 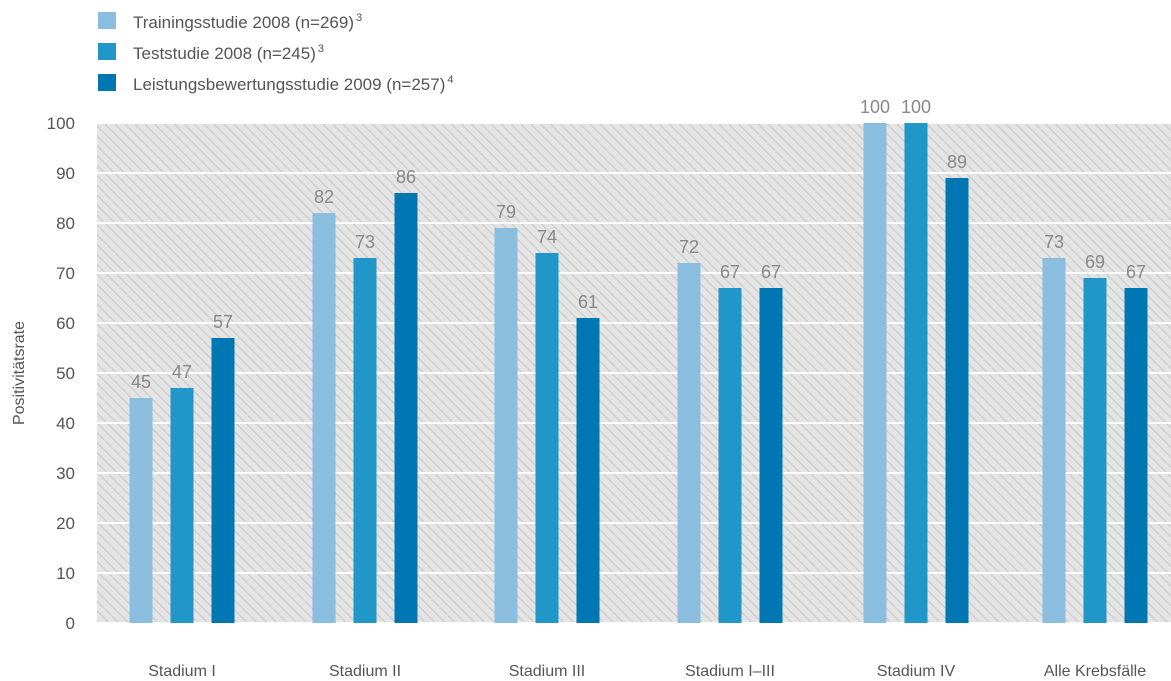 What do you see at coordinates (65, 423) in the screenshot?
I see `y-tick-label: 40` at bounding box center [65, 423].